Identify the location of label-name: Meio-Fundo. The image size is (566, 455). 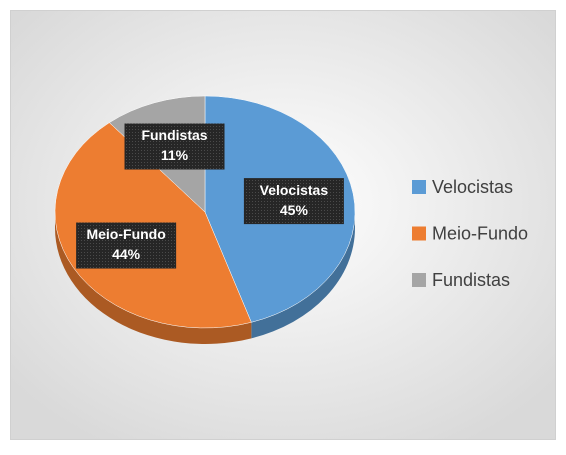
(125, 234).